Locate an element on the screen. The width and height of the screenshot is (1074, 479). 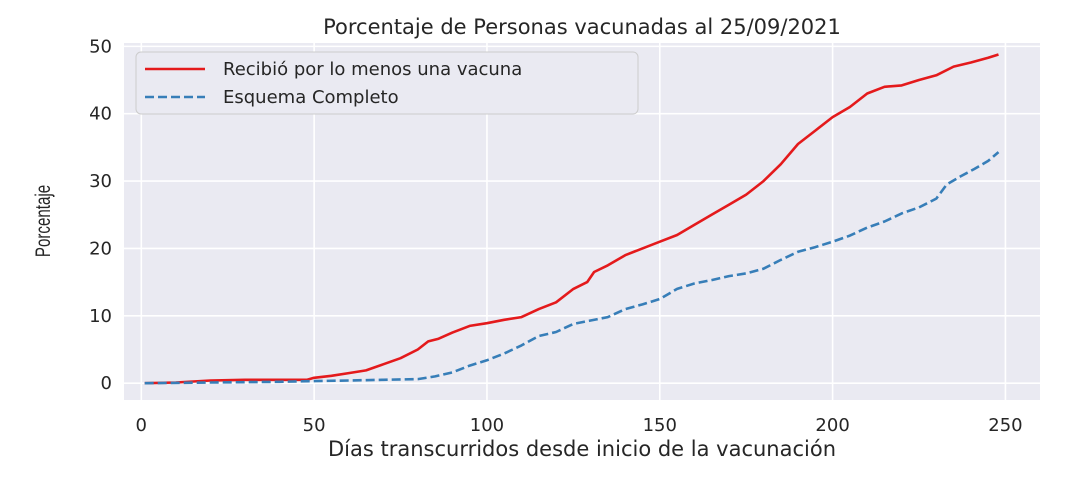
x-tick-label: 150 is located at coordinates (660, 425).